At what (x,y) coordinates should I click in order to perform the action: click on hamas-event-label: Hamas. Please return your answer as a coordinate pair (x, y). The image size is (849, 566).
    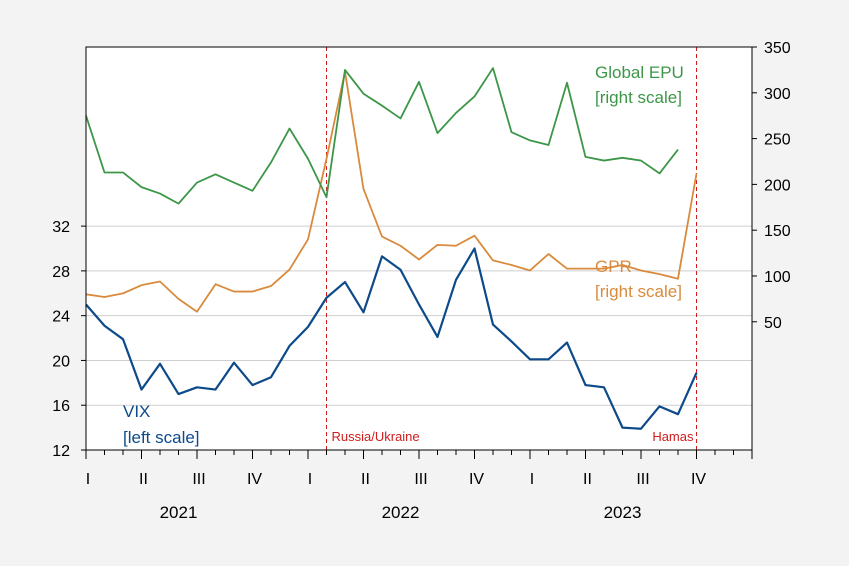
    Looking at the image, I should click on (673, 436).